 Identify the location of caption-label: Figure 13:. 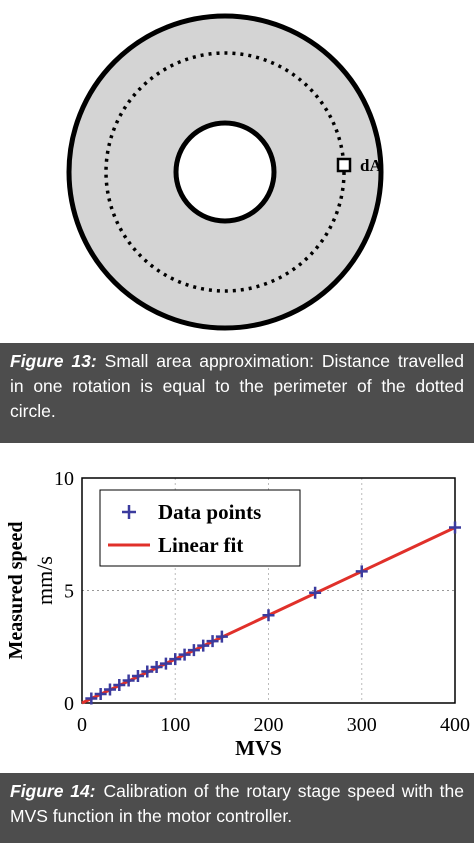
(53, 361).